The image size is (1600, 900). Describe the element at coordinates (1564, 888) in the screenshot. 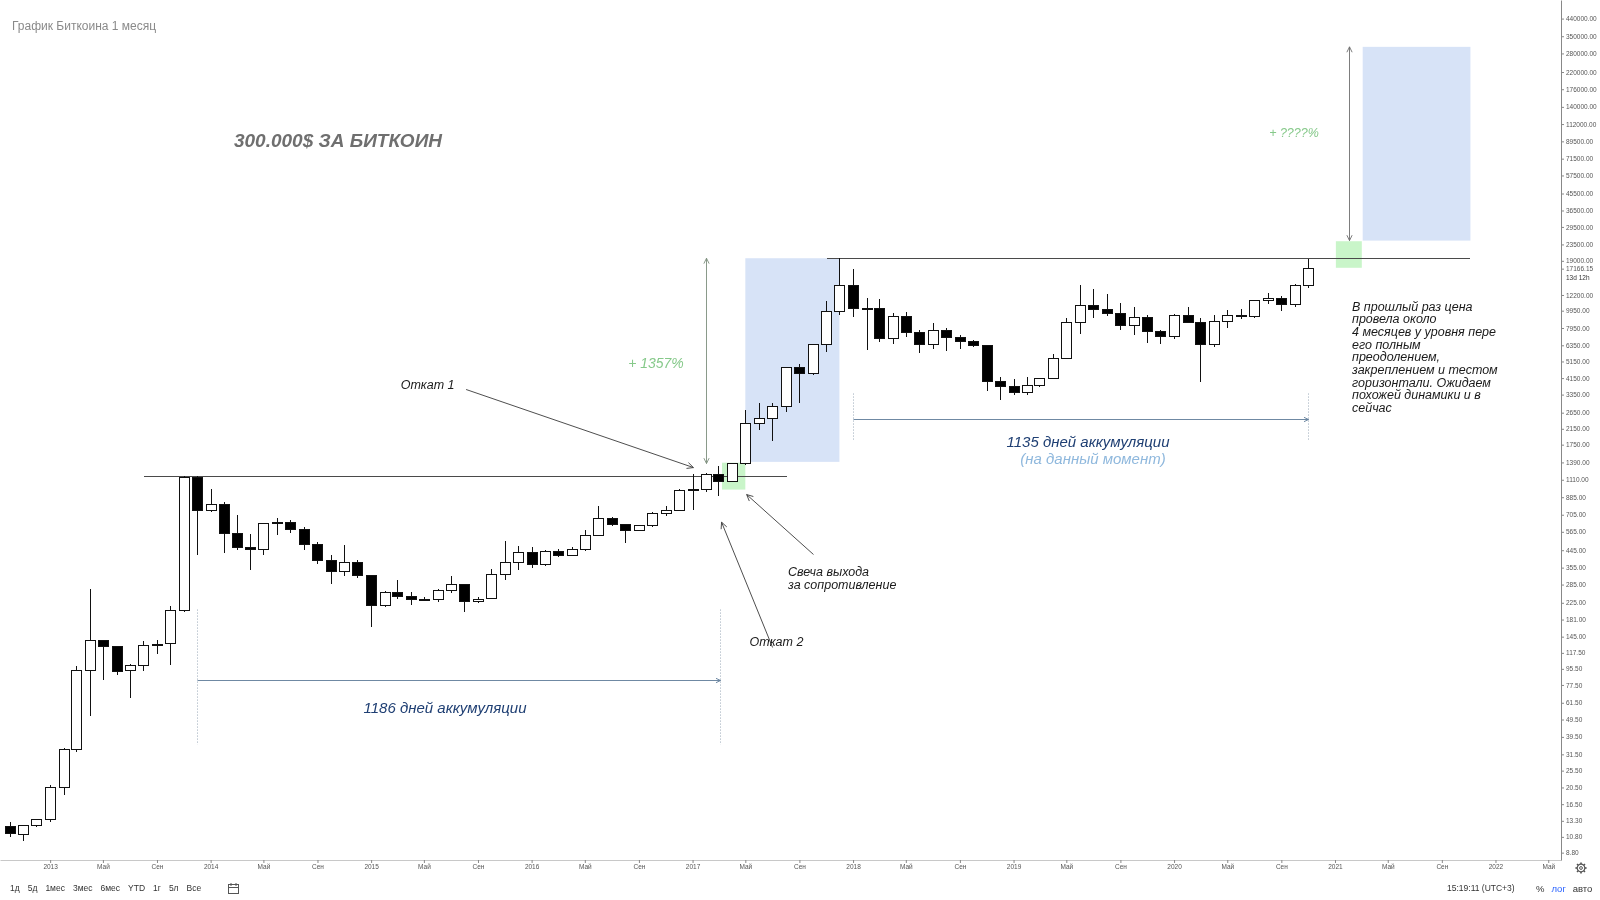

I see `text: % лог авто` at that location.